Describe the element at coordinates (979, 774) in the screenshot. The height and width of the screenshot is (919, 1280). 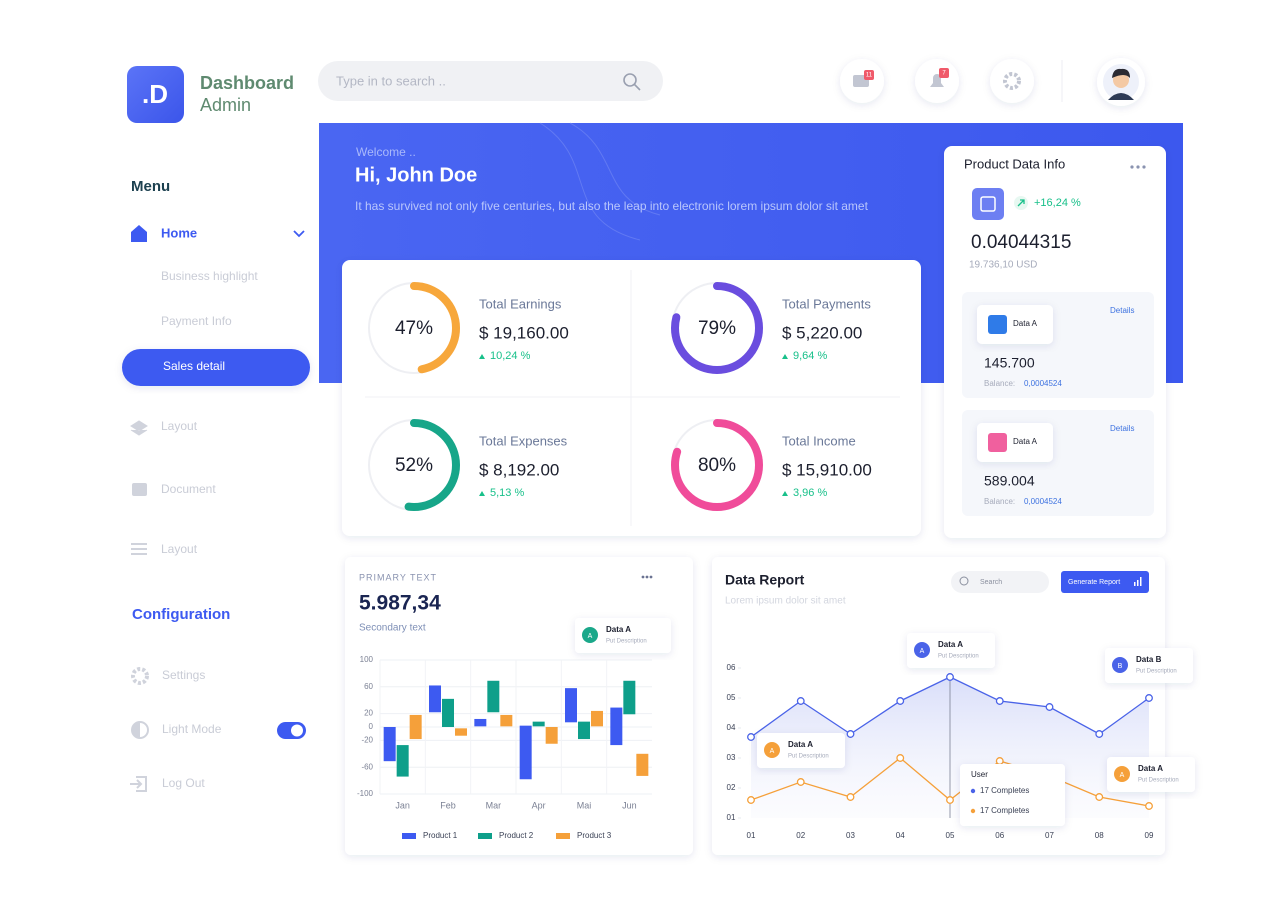
I see `user-box-title: User` at that location.